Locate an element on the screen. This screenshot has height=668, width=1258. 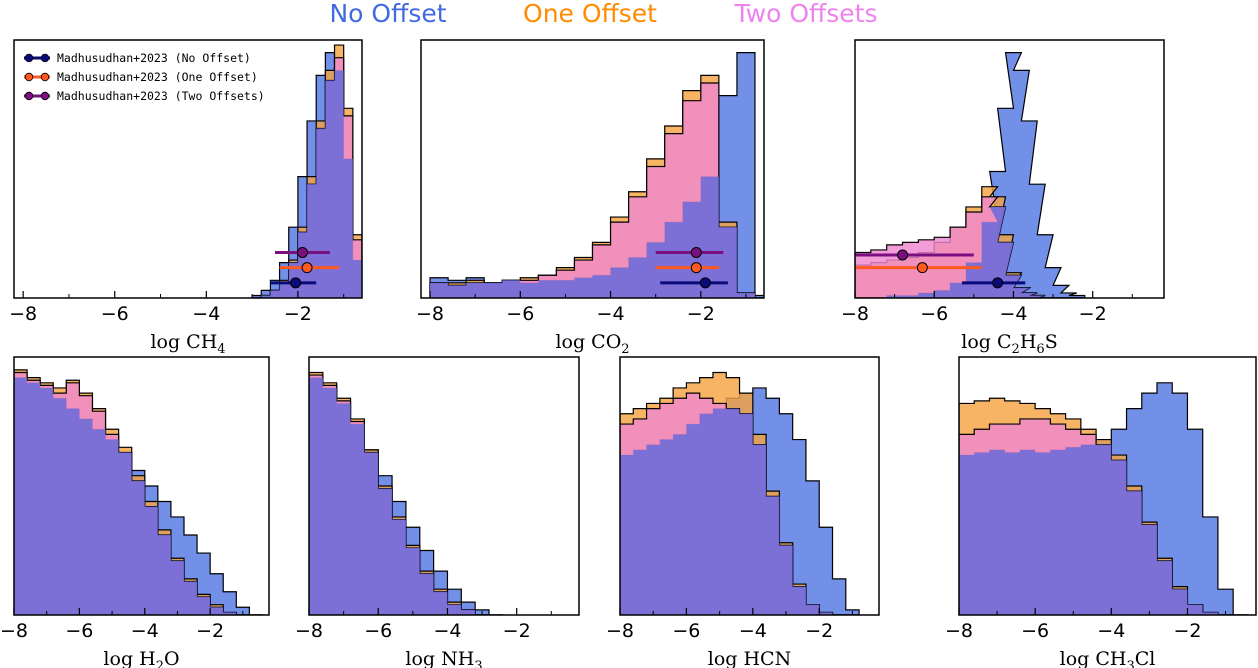
hist-two-offsets is located at coordinates (970, 247).